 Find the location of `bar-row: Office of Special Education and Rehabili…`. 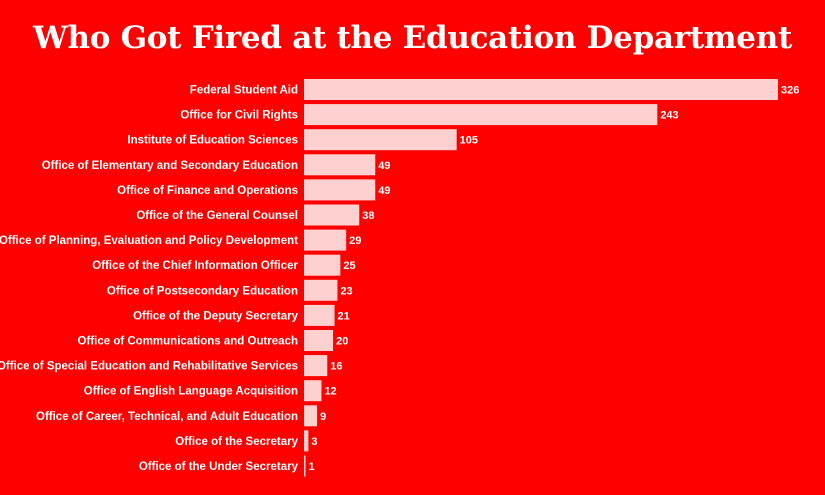

bar-row: Office of Special Education and Rehabili… is located at coordinates (171, 366).